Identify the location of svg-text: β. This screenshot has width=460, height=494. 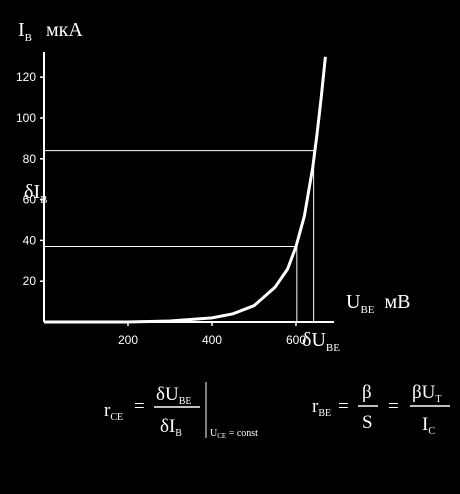
(367, 392).